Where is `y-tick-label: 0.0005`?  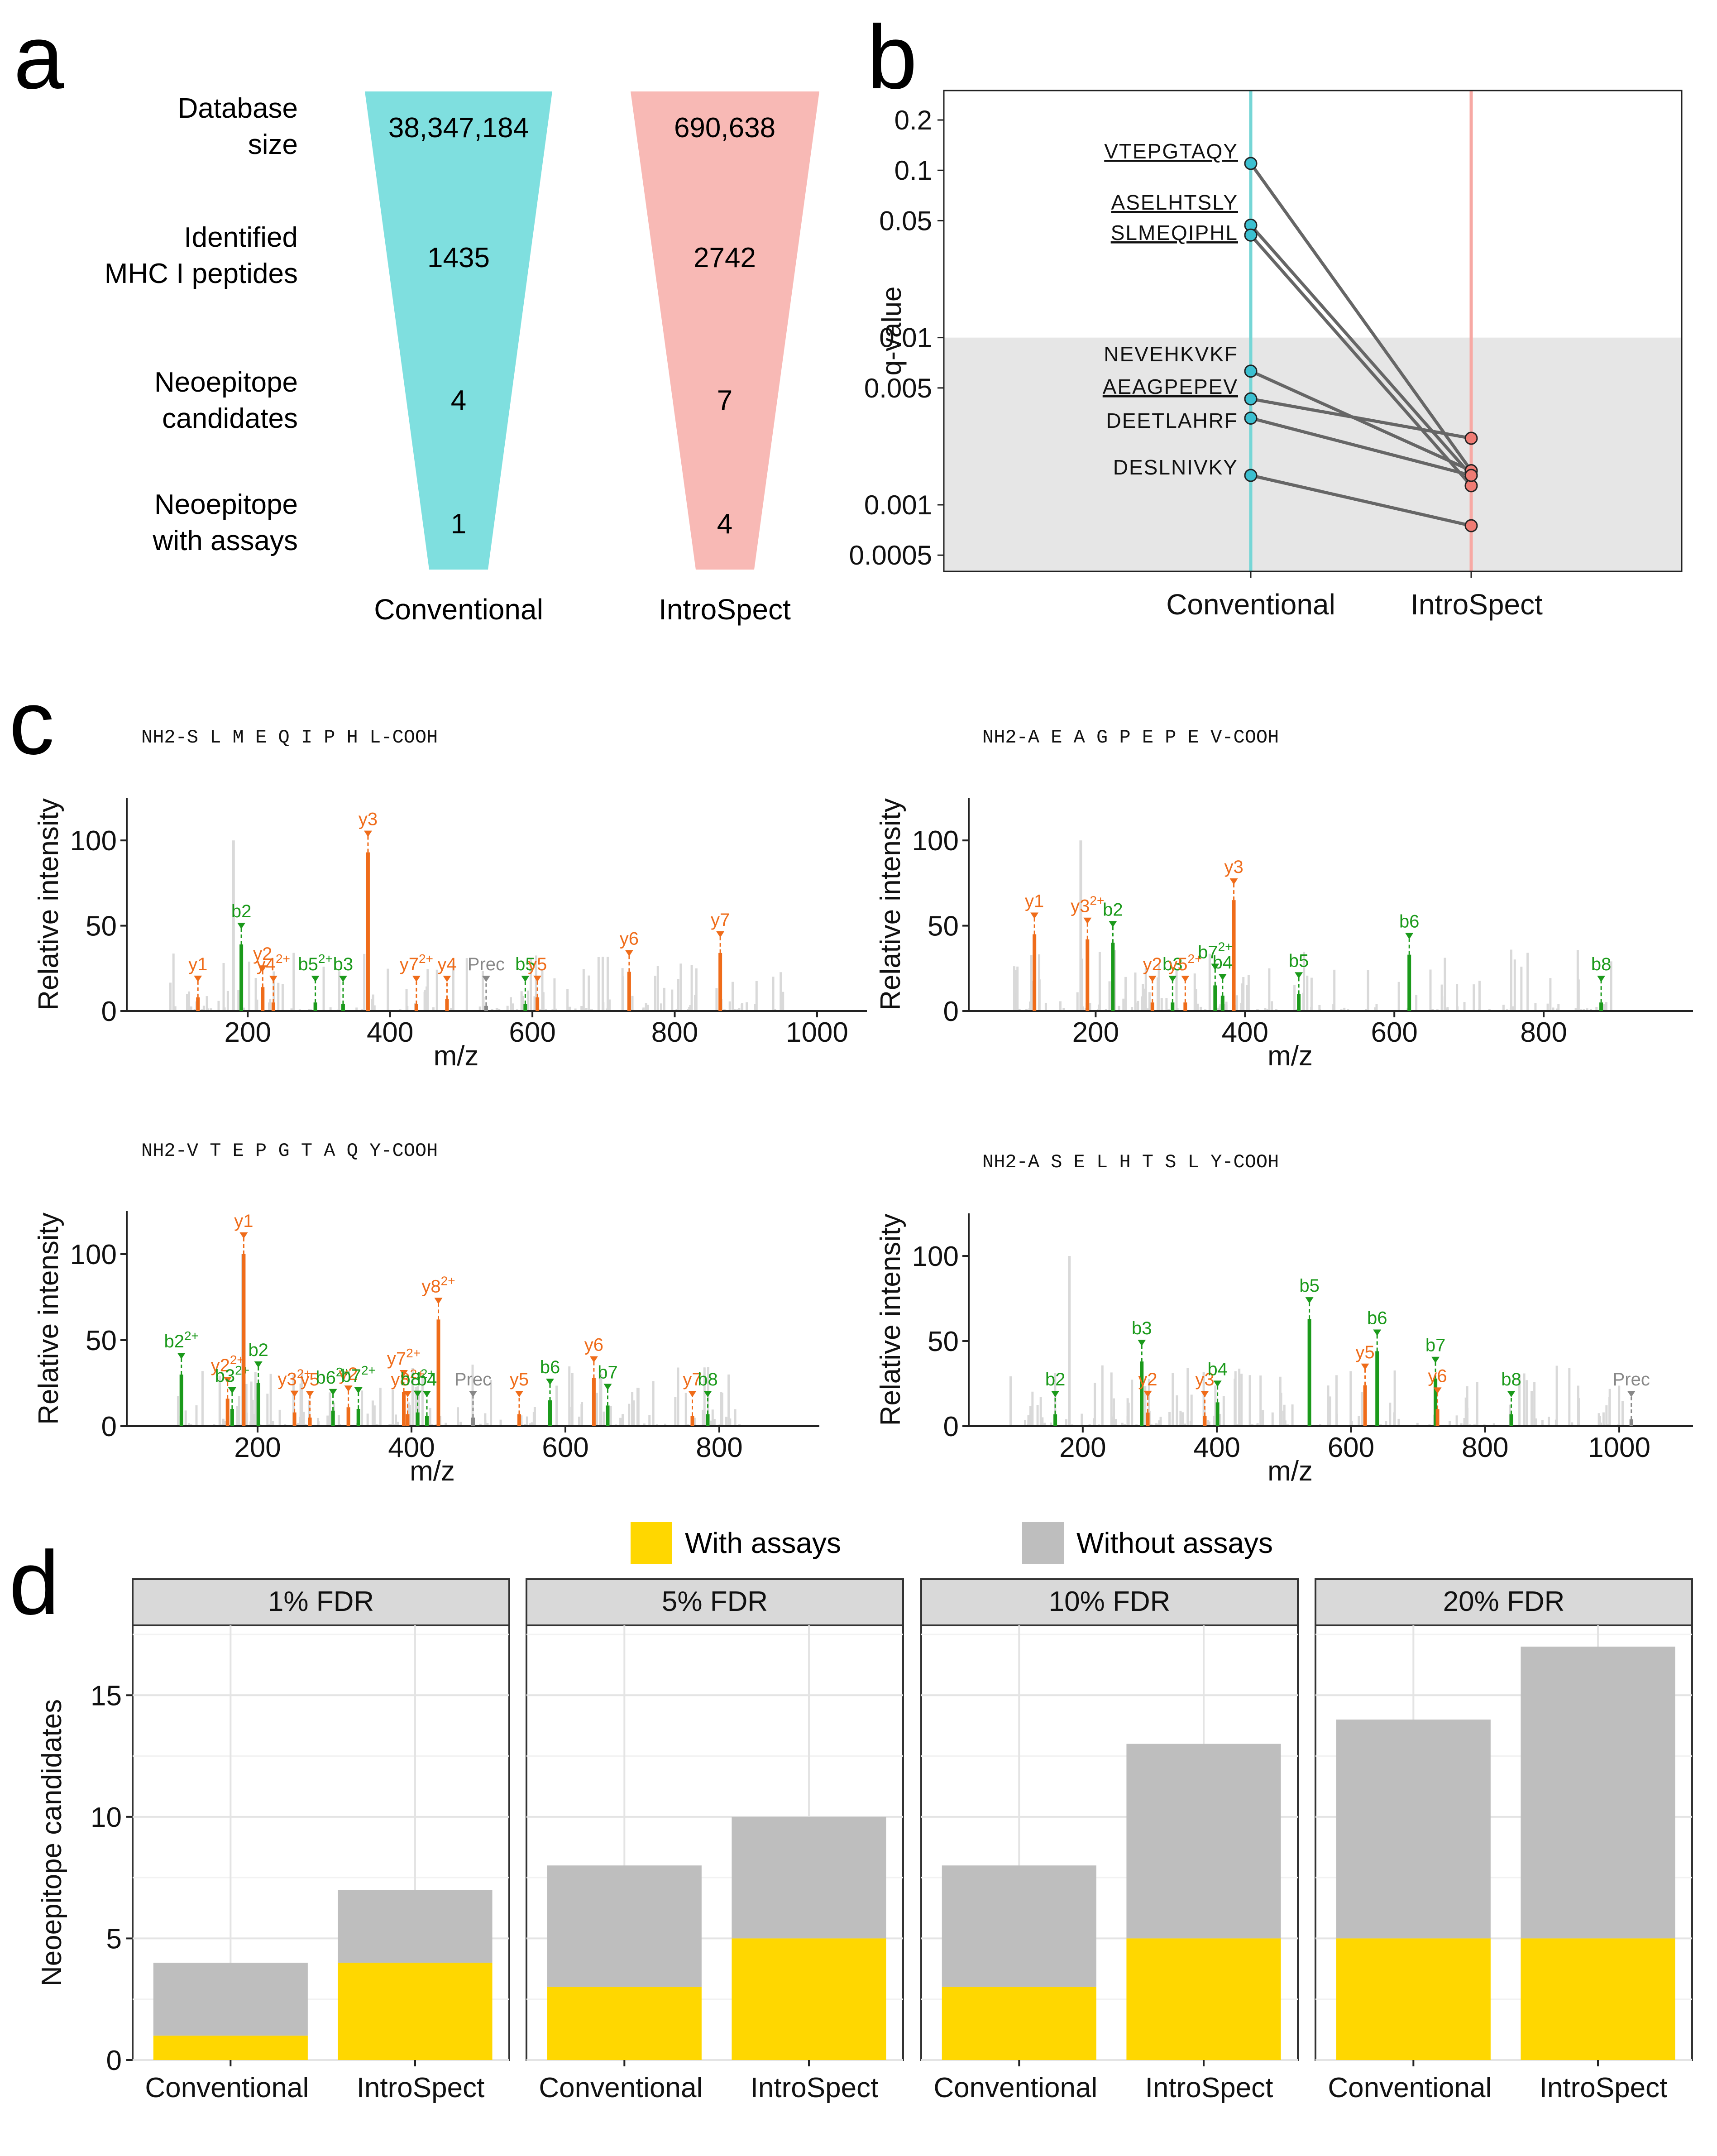 y-tick-label: 0.0005 is located at coordinates (890, 555).